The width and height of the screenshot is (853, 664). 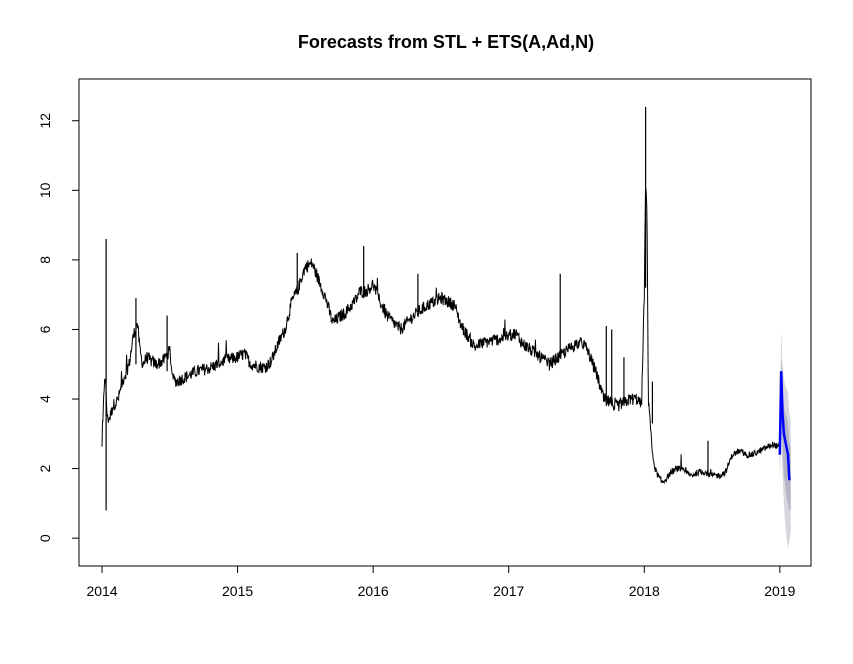 I want to click on x-axis: 2014 2015 2016 2017 2018 2019, so click(x=441, y=582).